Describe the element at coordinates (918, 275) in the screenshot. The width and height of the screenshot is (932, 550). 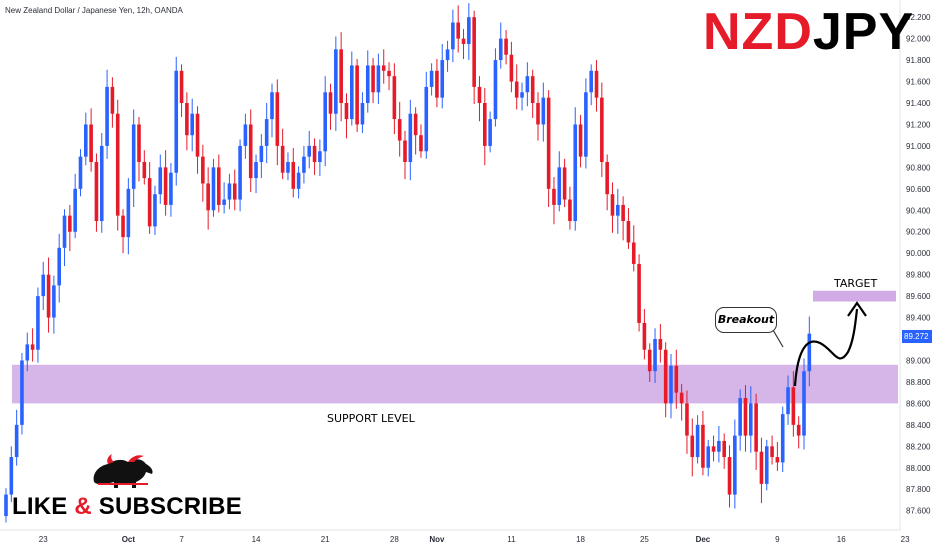
I see `price-tick-label: 89.800` at that location.